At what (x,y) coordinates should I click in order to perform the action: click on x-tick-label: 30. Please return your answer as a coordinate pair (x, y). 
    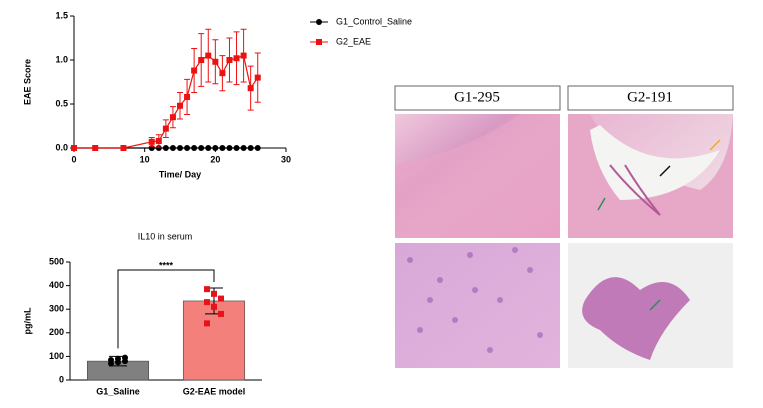
    Looking at the image, I should click on (286, 159).